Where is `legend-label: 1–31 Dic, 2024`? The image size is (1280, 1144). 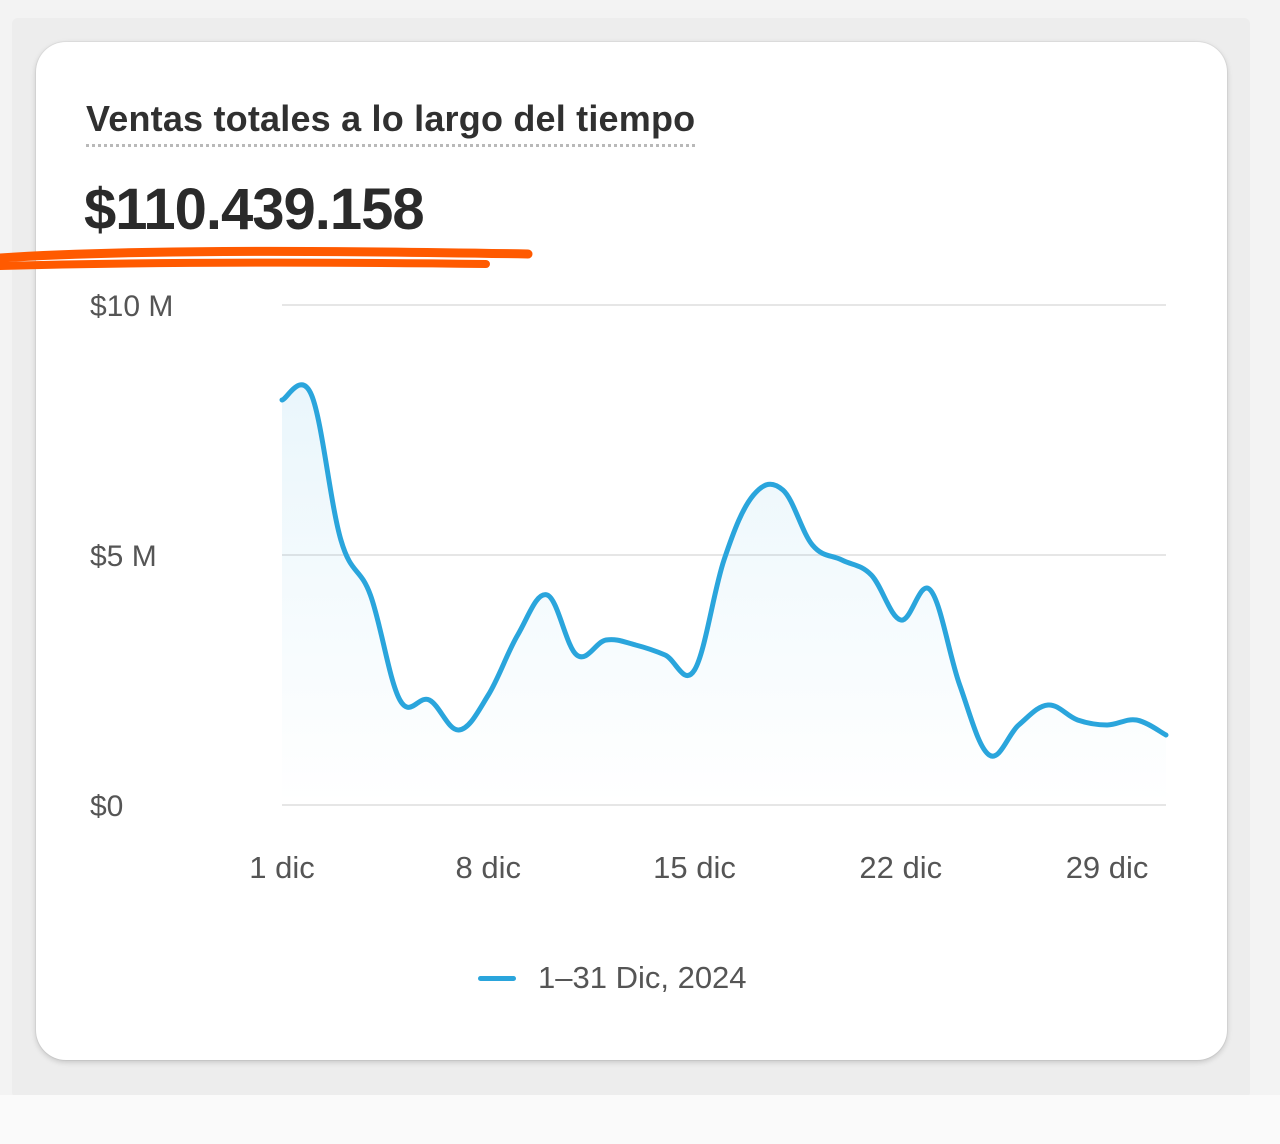
legend-label: 1–31 Dic, 2024 is located at coordinates (642, 977).